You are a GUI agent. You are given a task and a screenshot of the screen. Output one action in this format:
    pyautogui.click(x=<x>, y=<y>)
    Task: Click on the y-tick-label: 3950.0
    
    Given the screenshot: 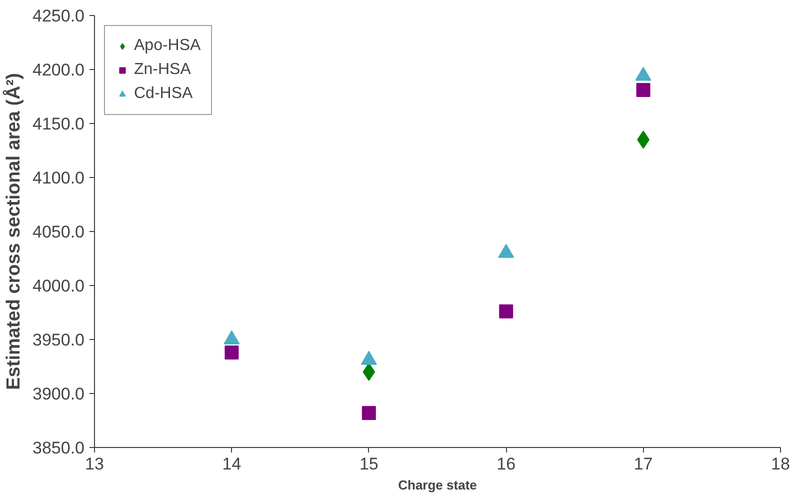 What is the action you would take?
    pyautogui.click(x=58, y=340)
    